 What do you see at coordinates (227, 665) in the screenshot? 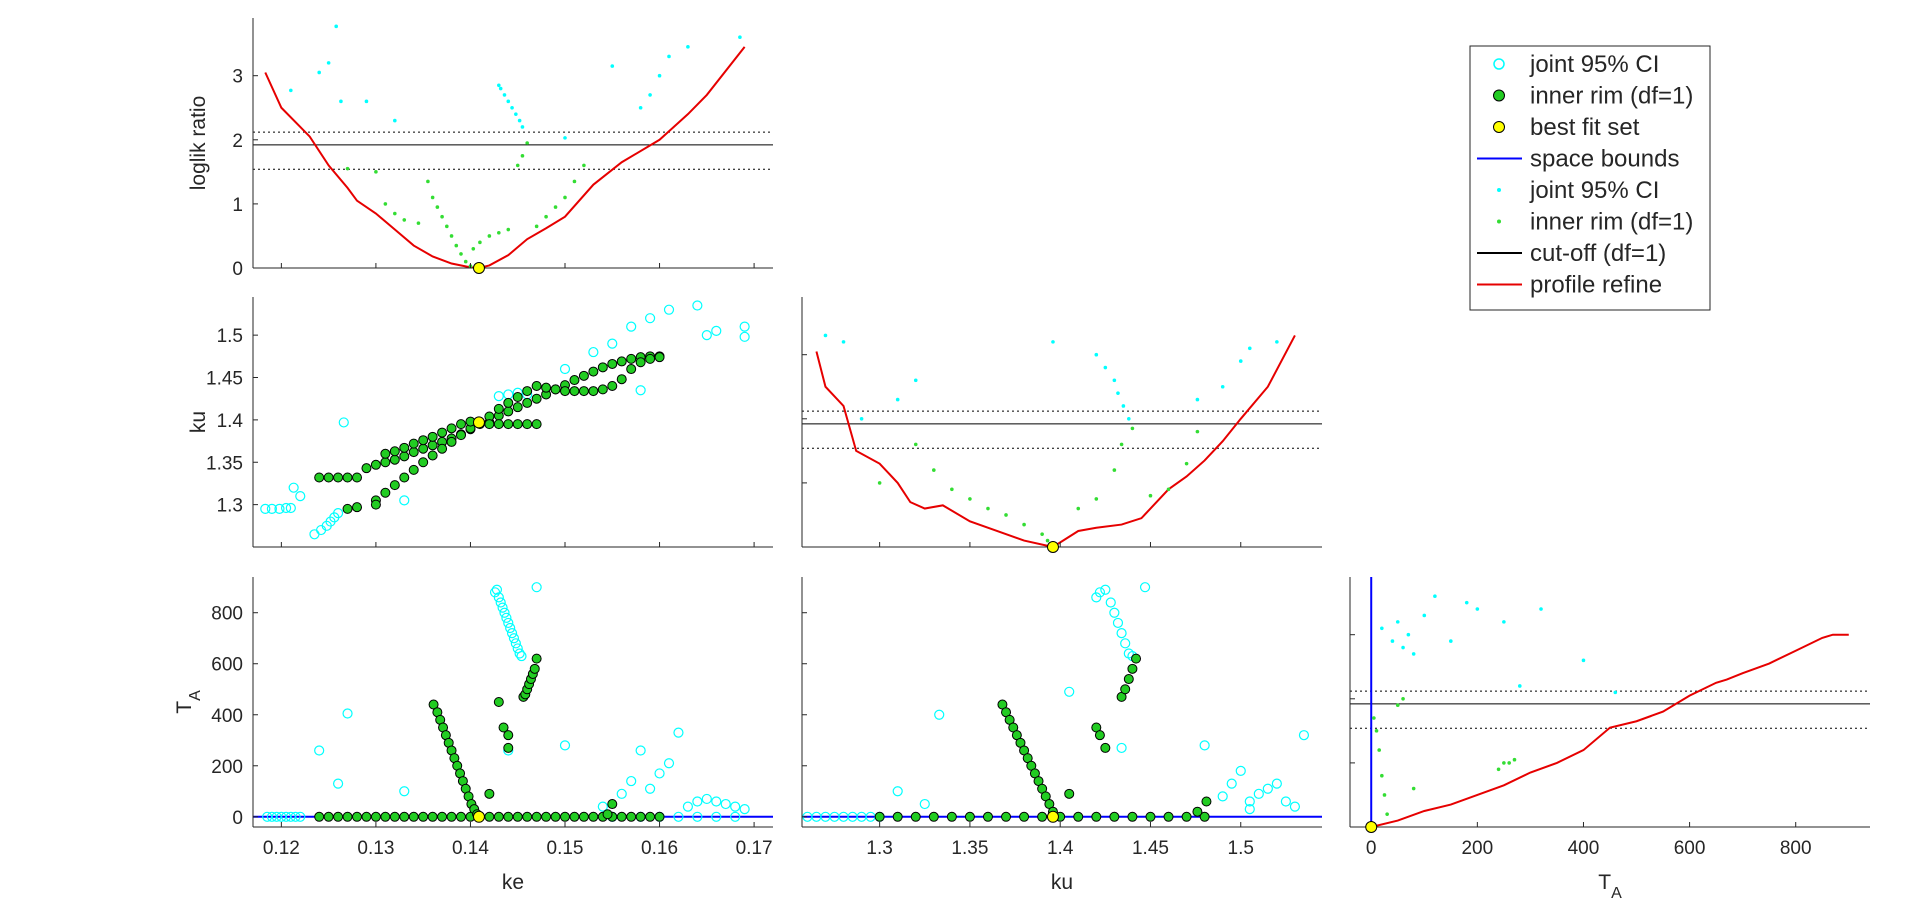
I see `y-tick-label: 600` at bounding box center [227, 665].